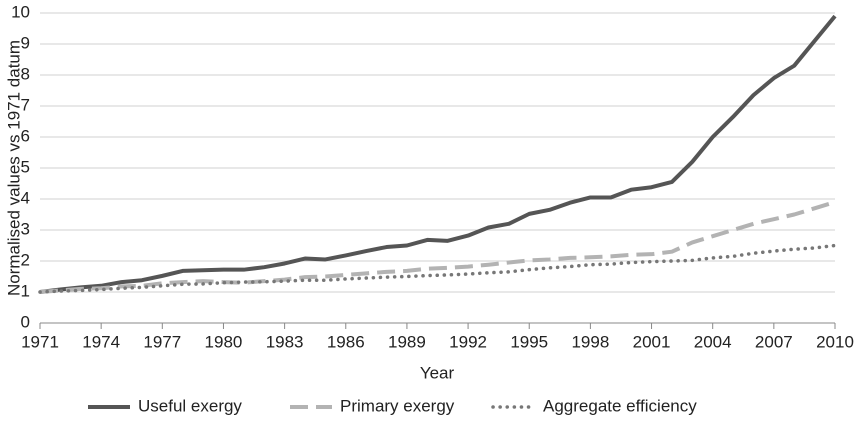 Image resolution: width=865 pixels, height=422 pixels. I want to click on y-tick-label: 4, so click(25, 197).